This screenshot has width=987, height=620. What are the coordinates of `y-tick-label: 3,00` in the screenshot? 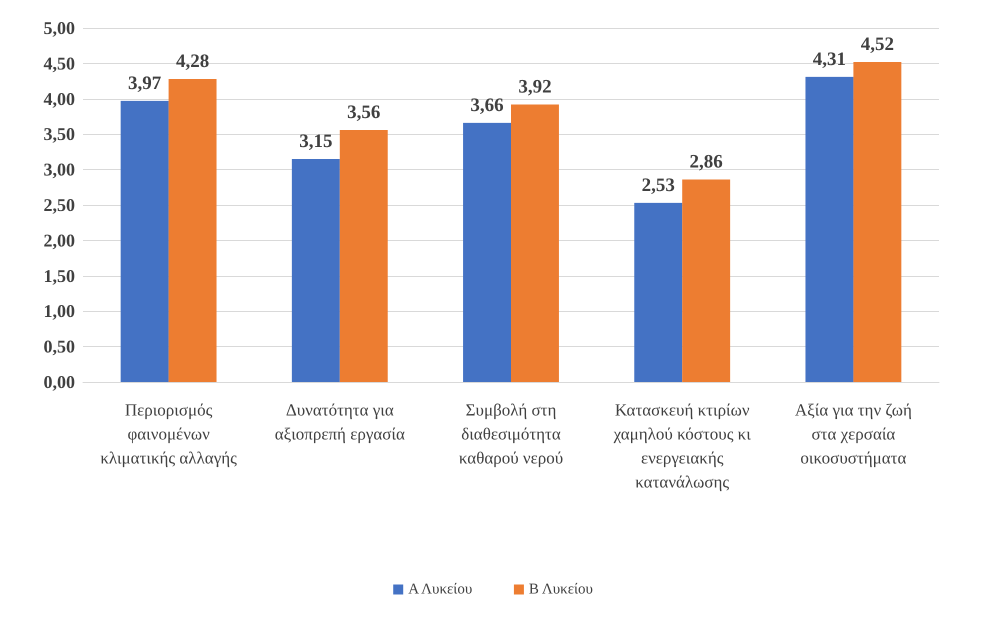 It's located at (59, 170).